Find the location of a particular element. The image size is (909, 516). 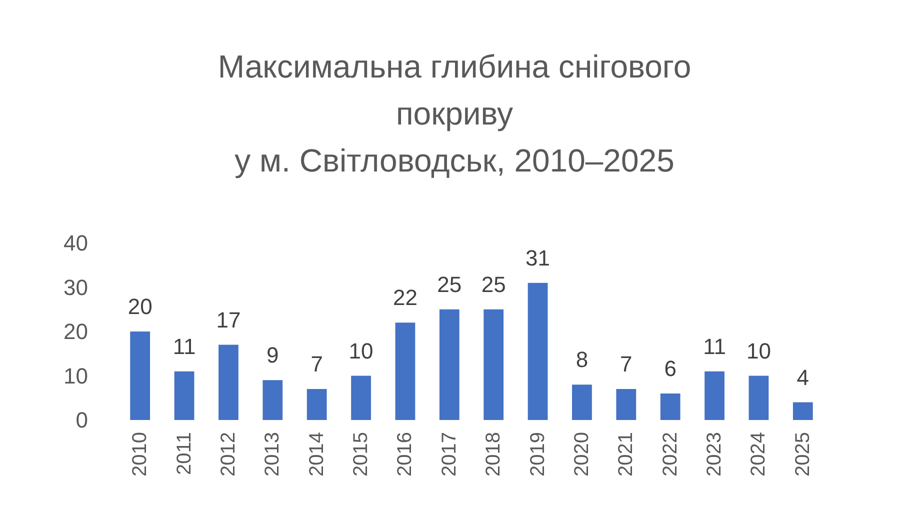

x-tick-label: 2013 is located at coordinates (273, 454).